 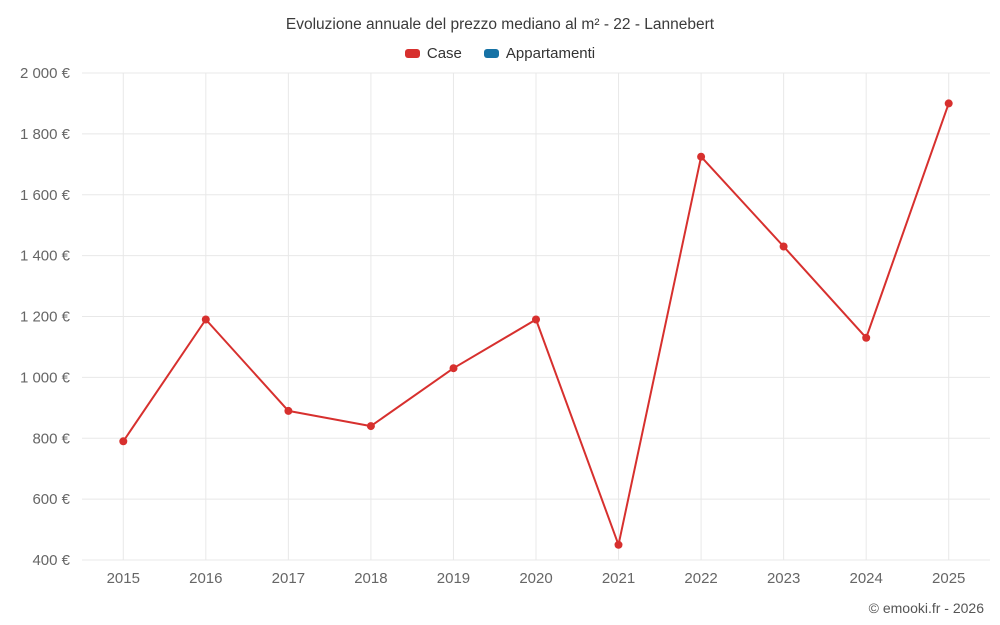 What do you see at coordinates (45, 73) in the screenshot?
I see `y-tick-label: 2 000 €` at bounding box center [45, 73].